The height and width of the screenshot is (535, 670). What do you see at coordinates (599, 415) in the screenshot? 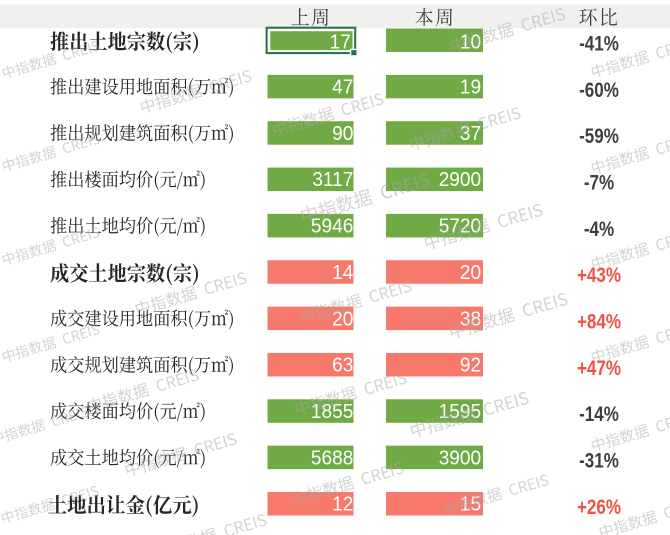
I see `svg-text: -14%` at bounding box center [599, 415].